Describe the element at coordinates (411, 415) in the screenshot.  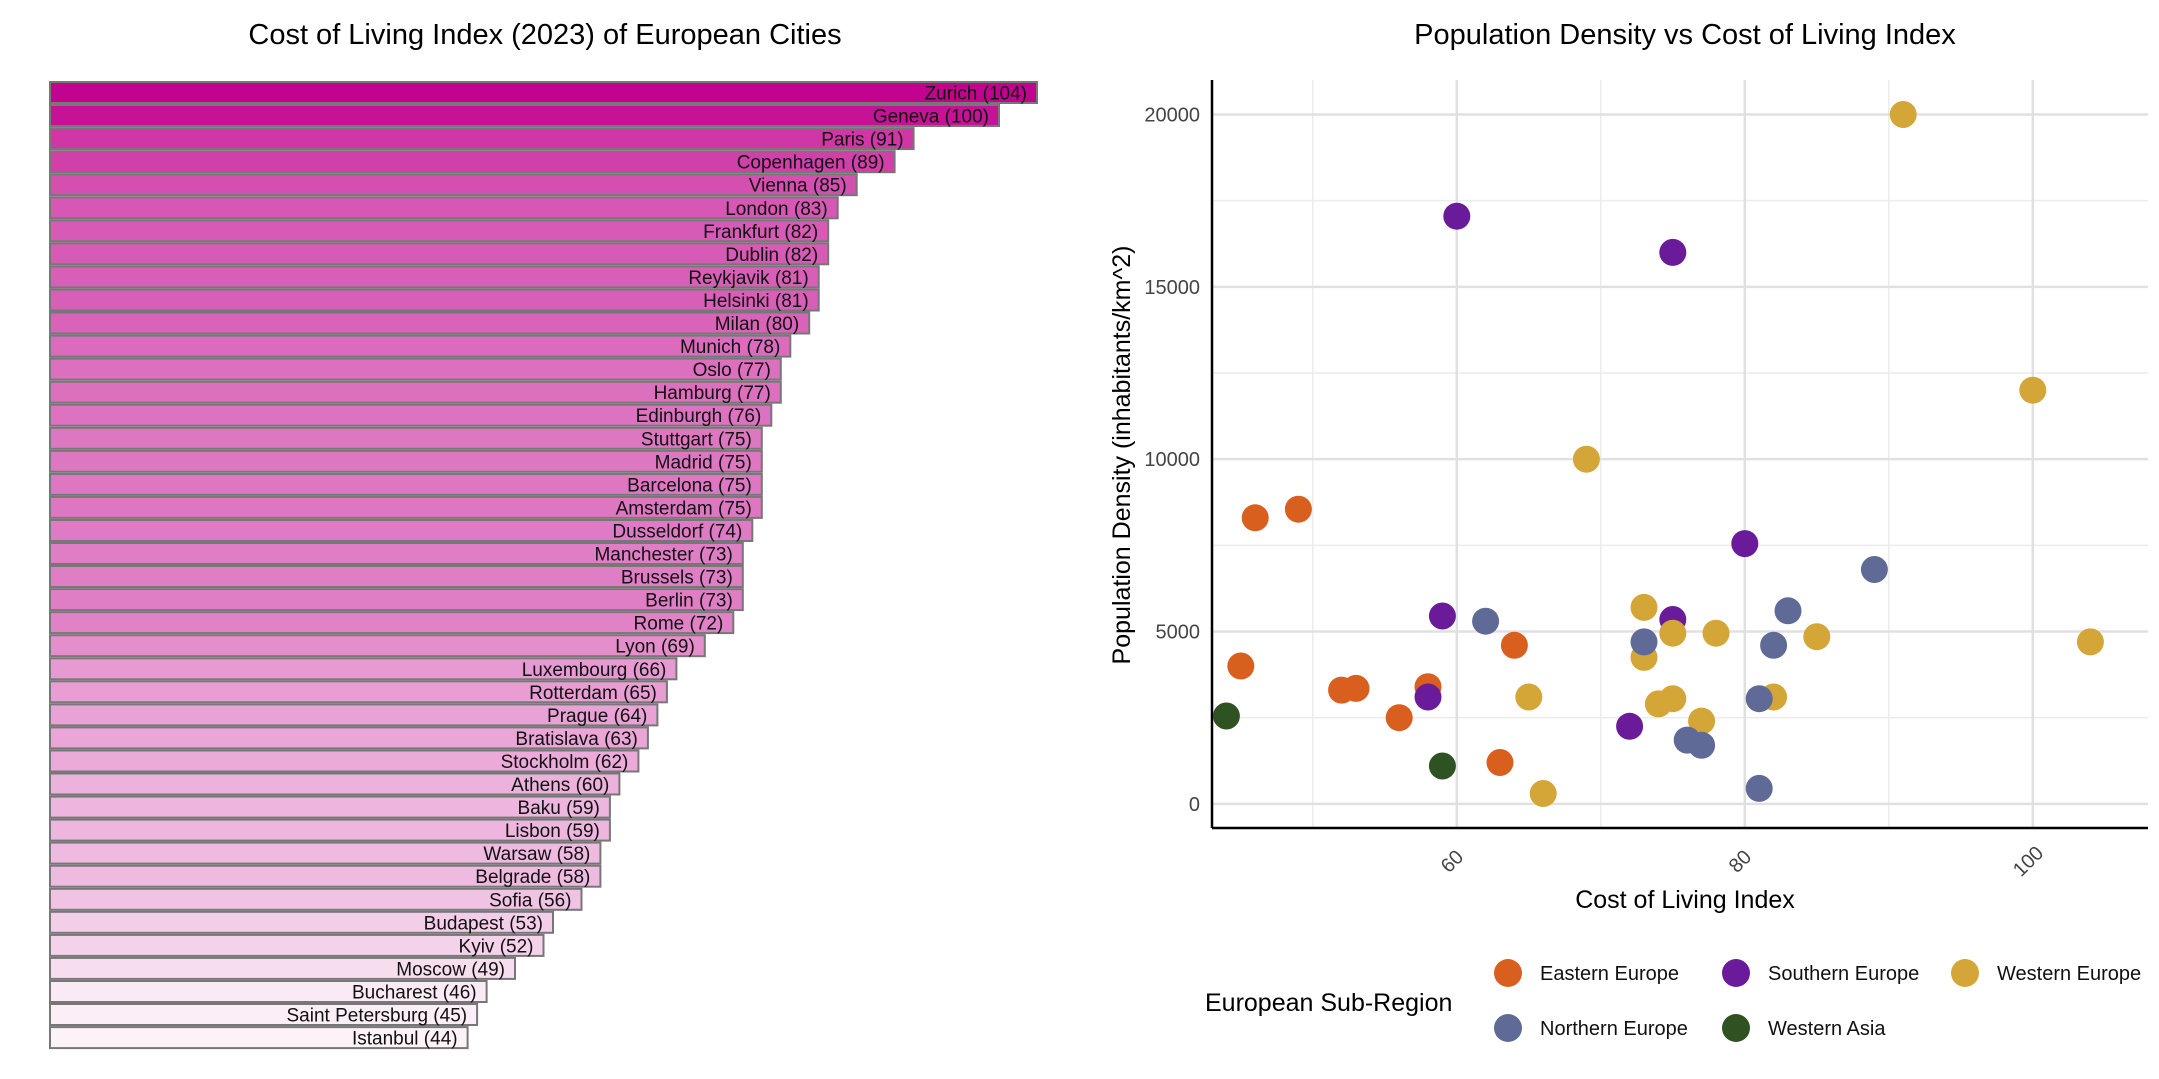
I see `bar-edinburgh` at that location.